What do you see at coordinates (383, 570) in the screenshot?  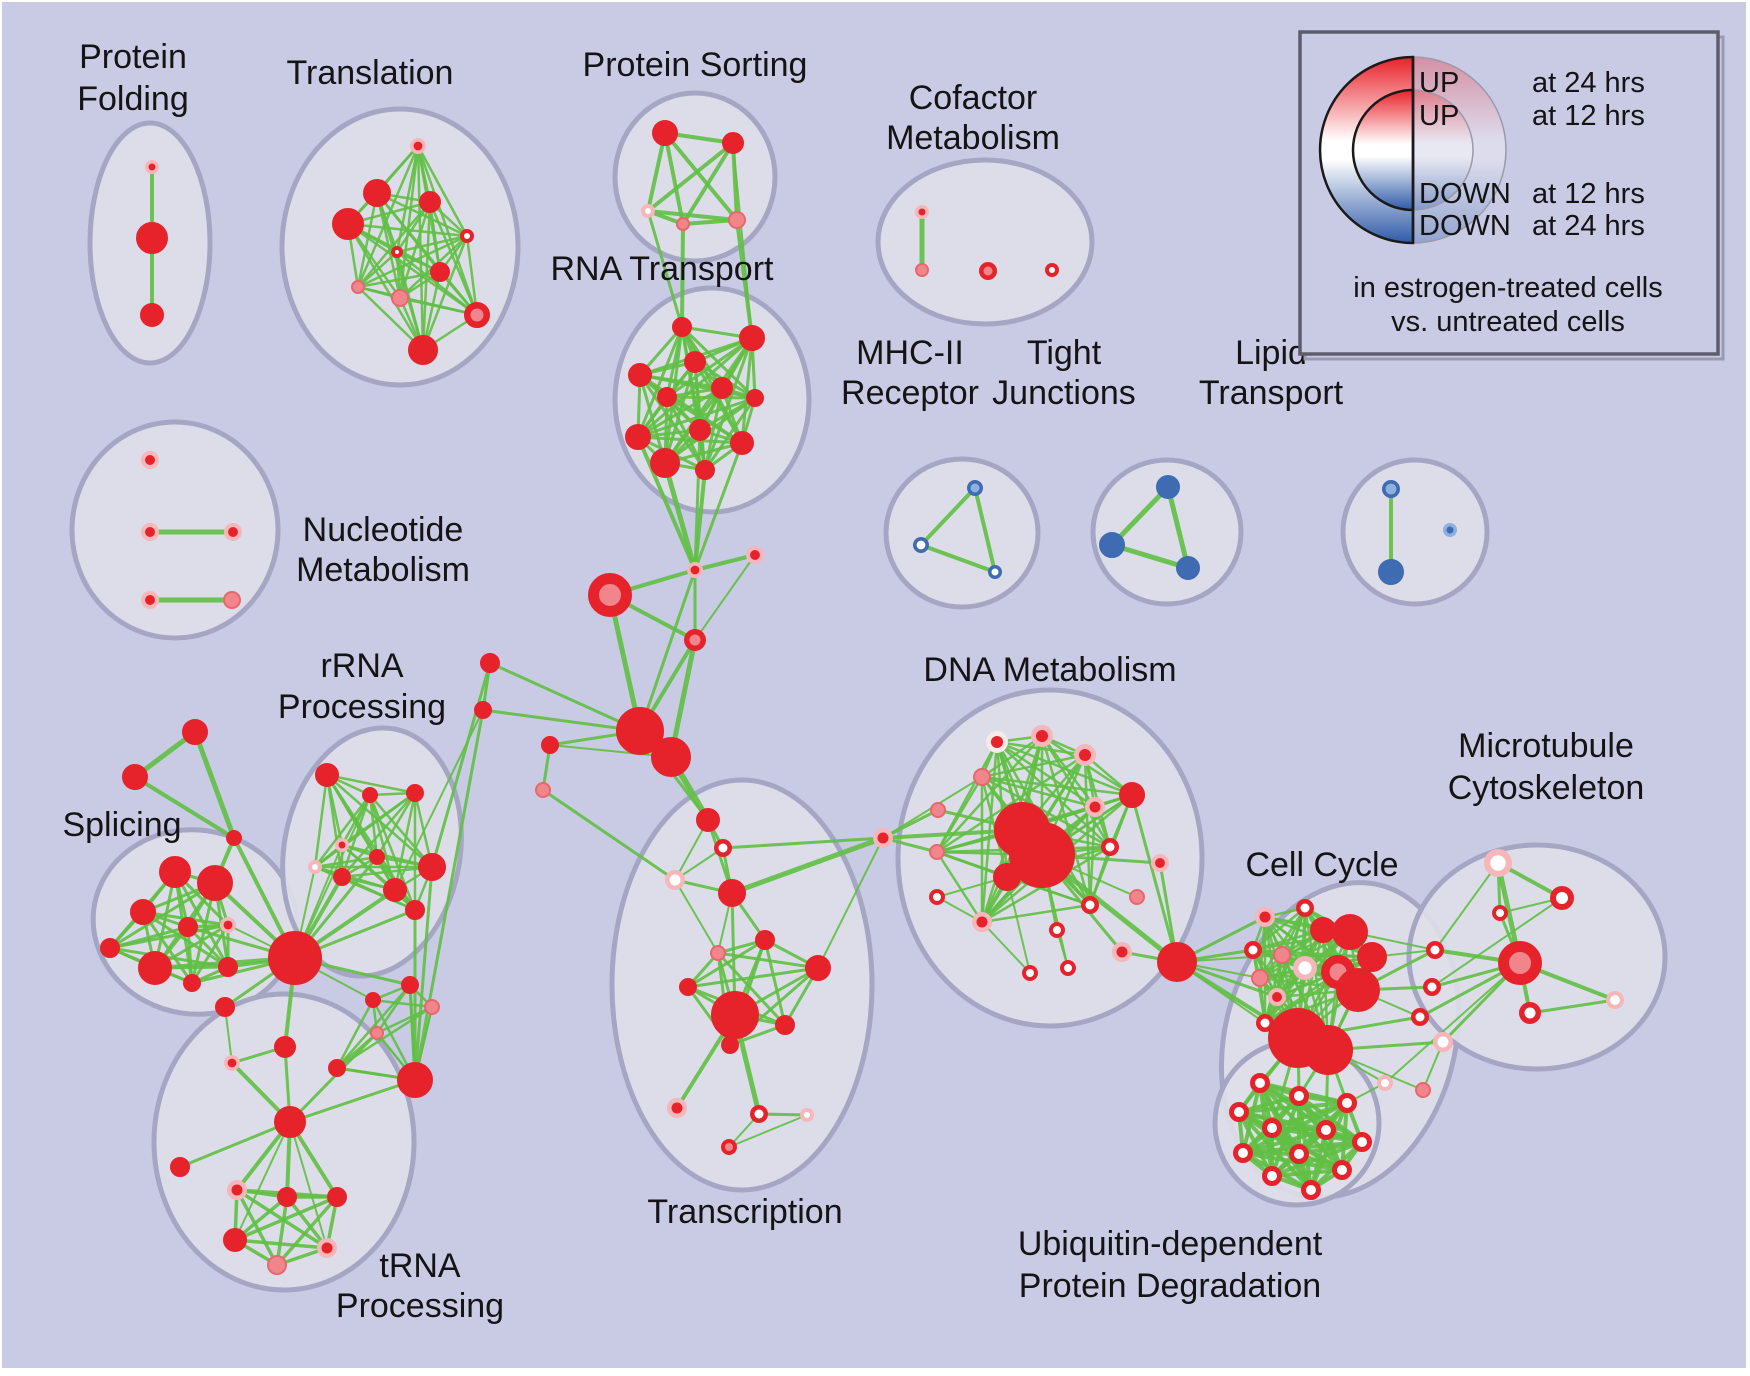 I see `cluster-label-nucleotide-metabolism: Metabolism` at bounding box center [383, 570].